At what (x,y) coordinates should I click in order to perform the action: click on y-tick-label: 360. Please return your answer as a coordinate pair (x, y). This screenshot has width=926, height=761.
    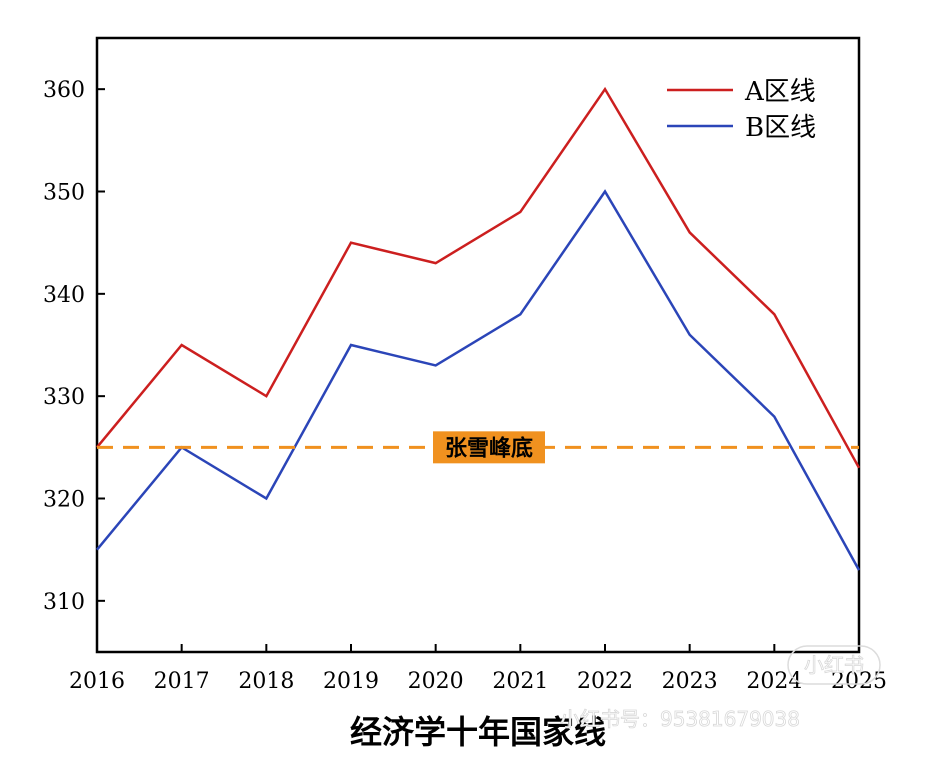
    Looking at the image, I should click on (64, 90).